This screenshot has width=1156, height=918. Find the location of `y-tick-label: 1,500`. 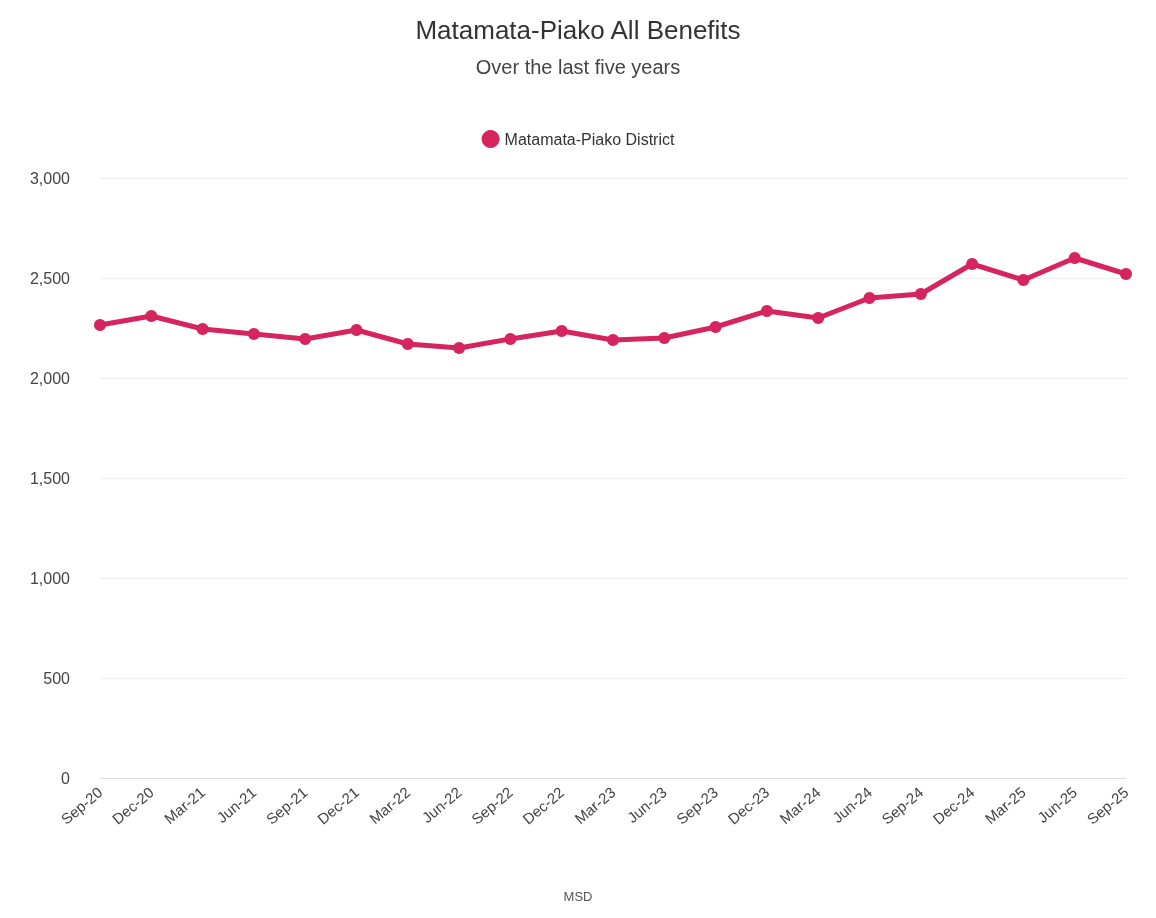

y-tick-label: 1,500 is located at coordinates (50, 478).